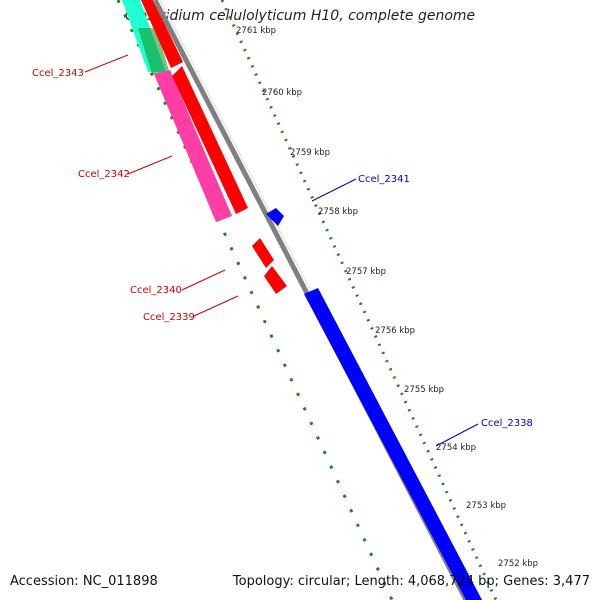  I want to click on gene-label-ccel-2340: Ccel_2340, so click(156, 290).